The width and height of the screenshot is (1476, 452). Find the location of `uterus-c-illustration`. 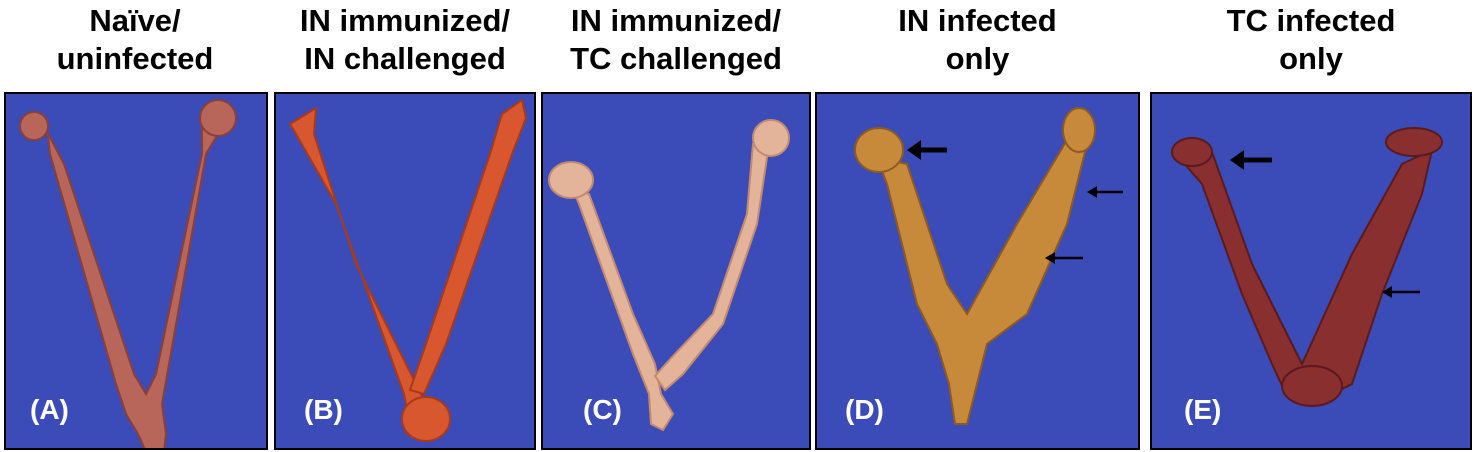

uterus-c-illustration is located at coordinates (669, 275).